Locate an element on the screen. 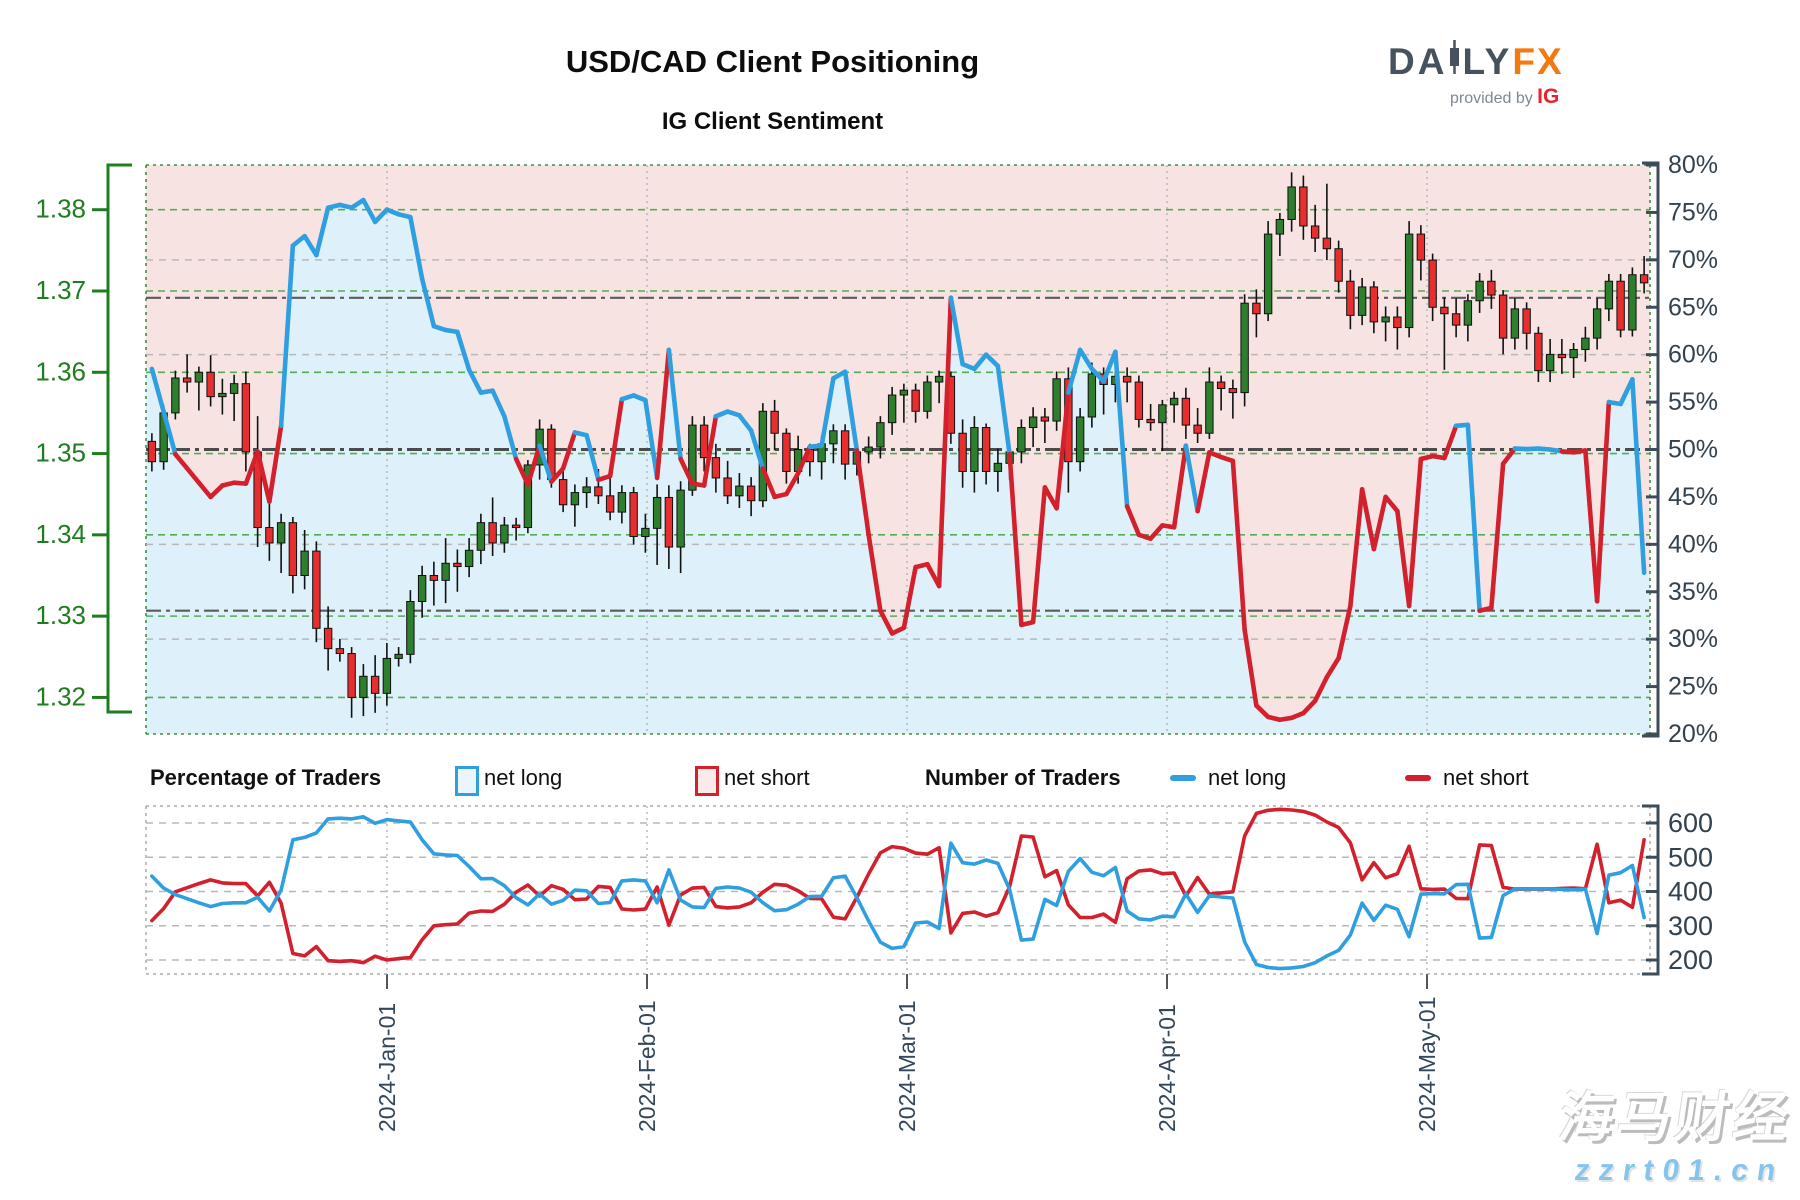 Image resolution: width=1800 pixels, height=1200 pixels. date-label: 2024-May-01 is located at coordinates (1427, 1064).